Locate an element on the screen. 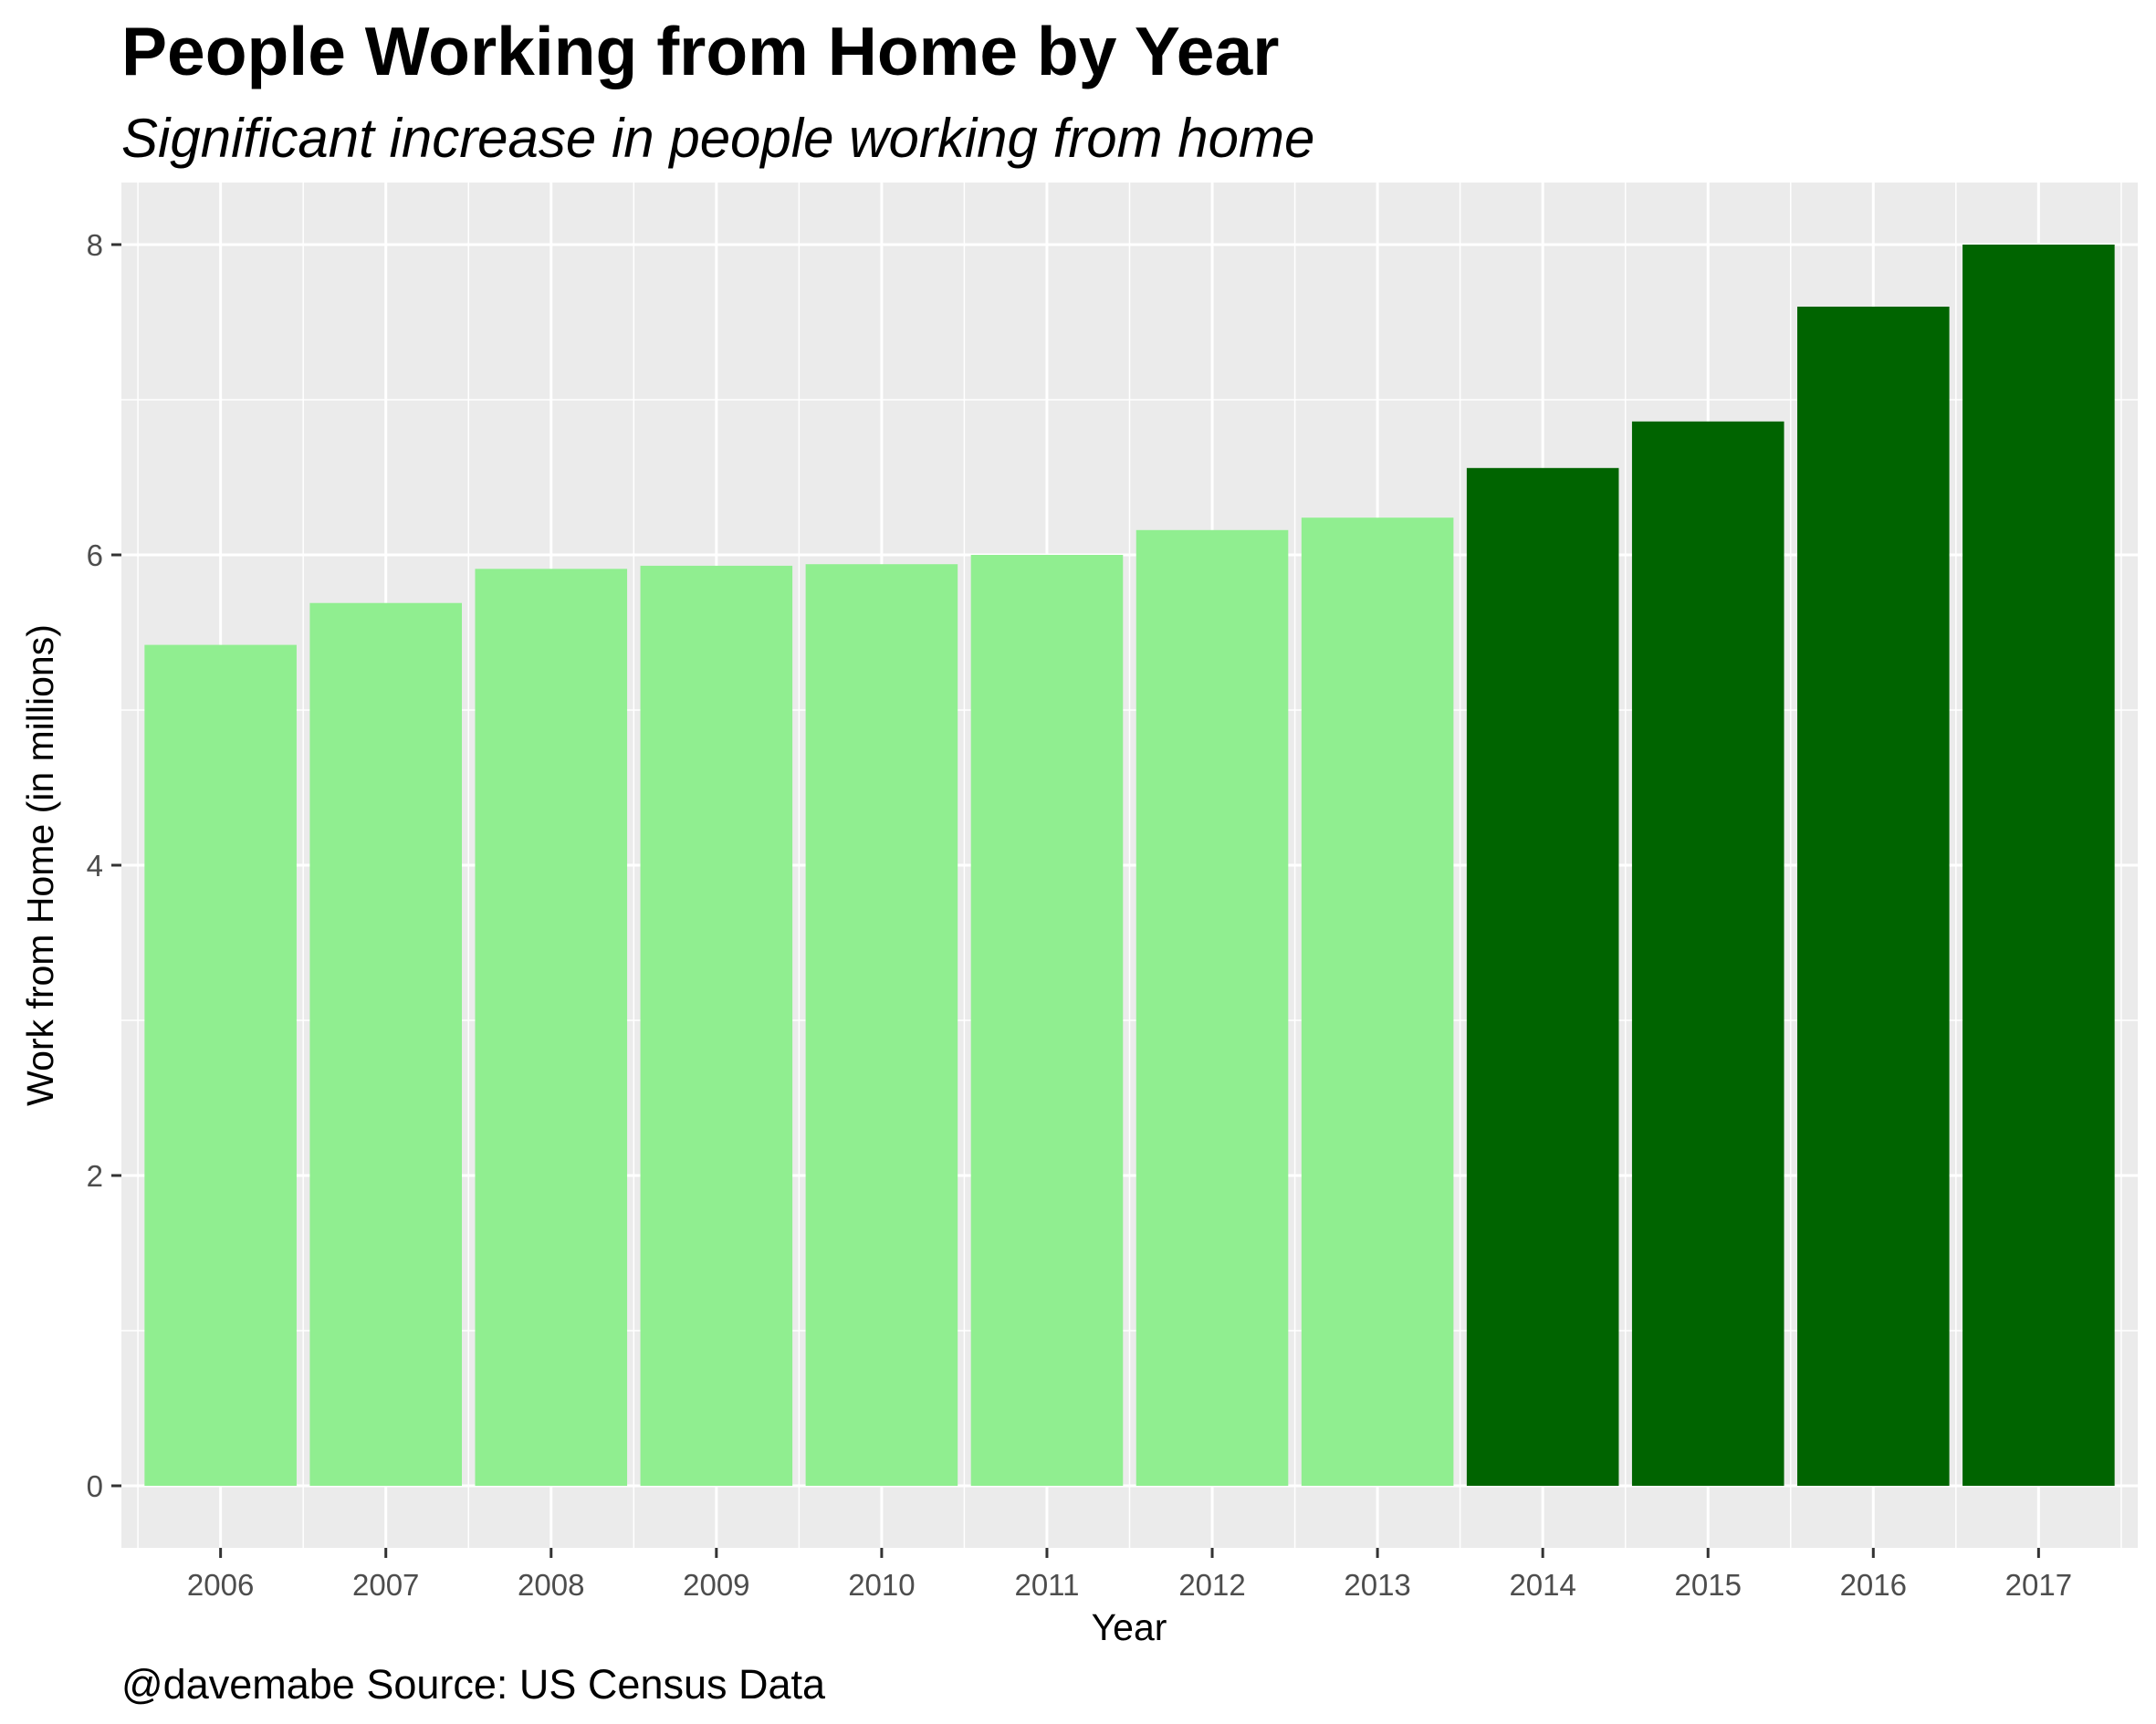 This screenshot has height=1724, width=2156. x-tick-label: 2009 is located at coordinates (716, 1585).